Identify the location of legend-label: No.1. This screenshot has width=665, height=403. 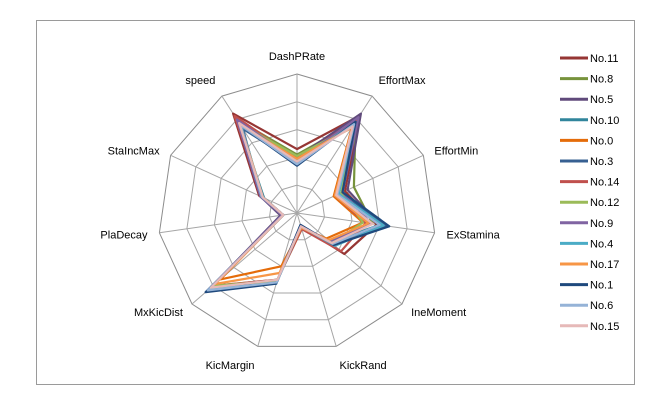
(601, 286).